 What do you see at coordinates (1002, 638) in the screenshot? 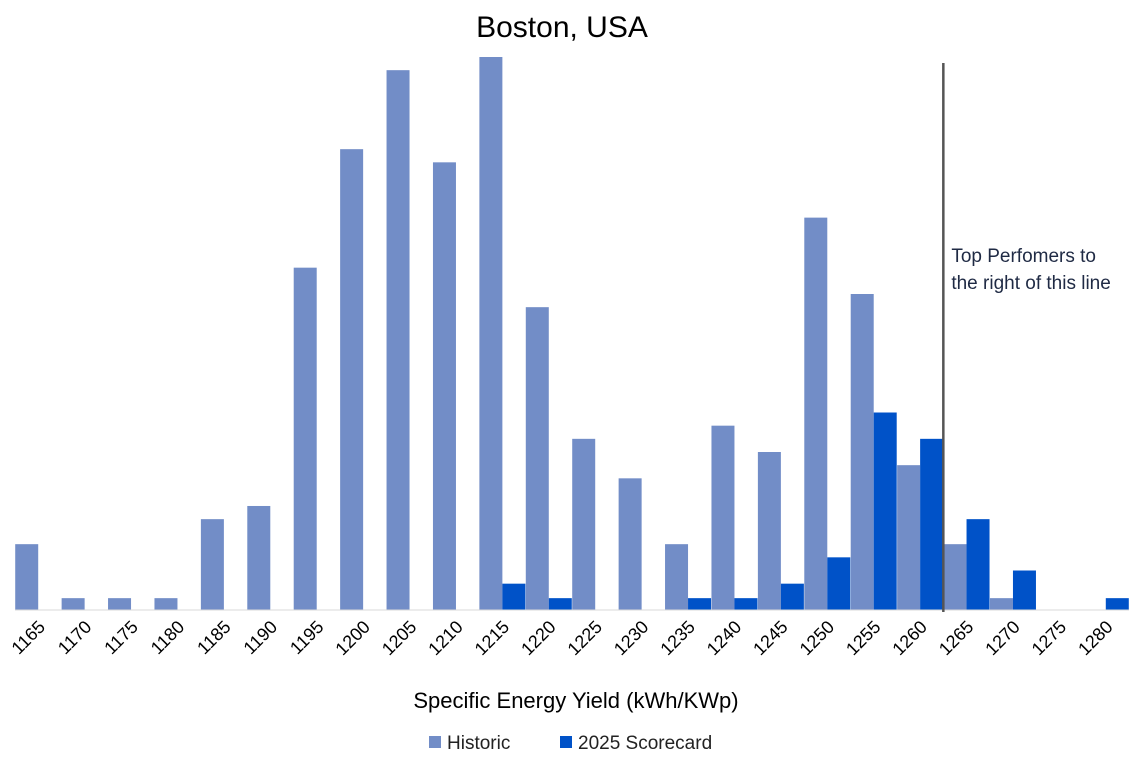
I see `x-tick-label: 1270` at bounding box center [1002, 638].